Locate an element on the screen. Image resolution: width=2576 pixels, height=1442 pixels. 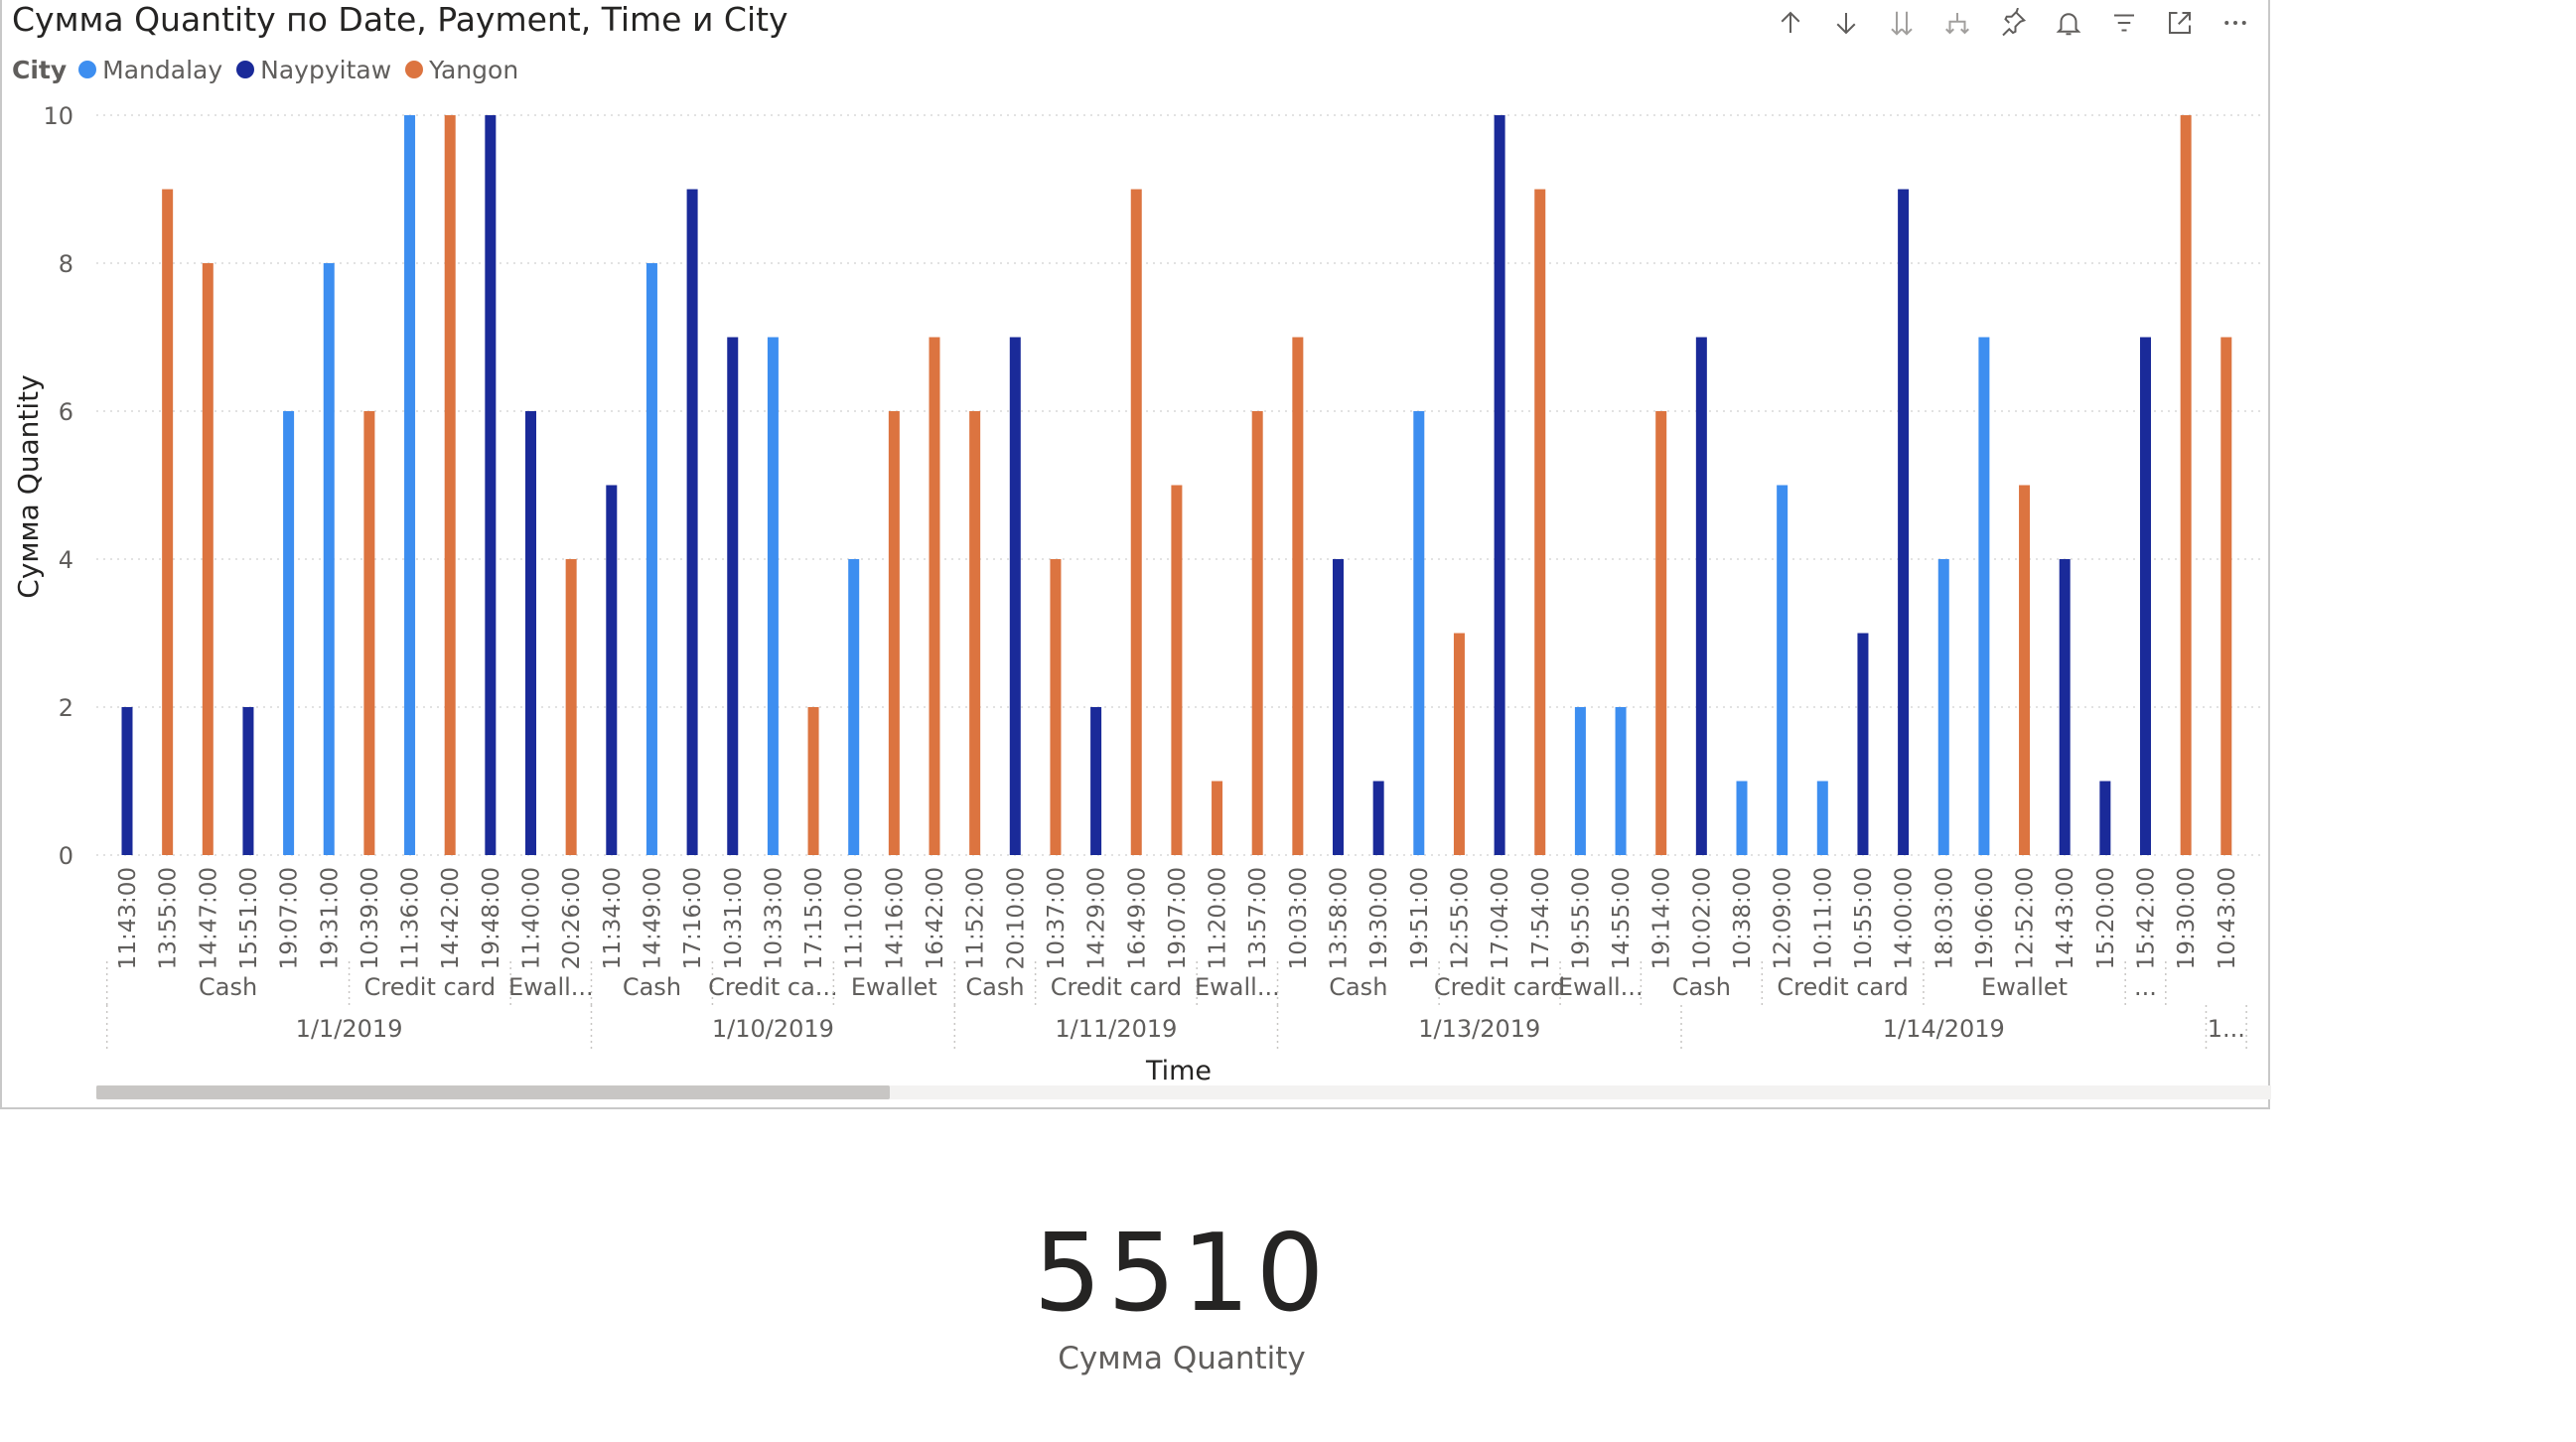
x-tick-label: 17:04:00 is located at coordinates (1501, 918).